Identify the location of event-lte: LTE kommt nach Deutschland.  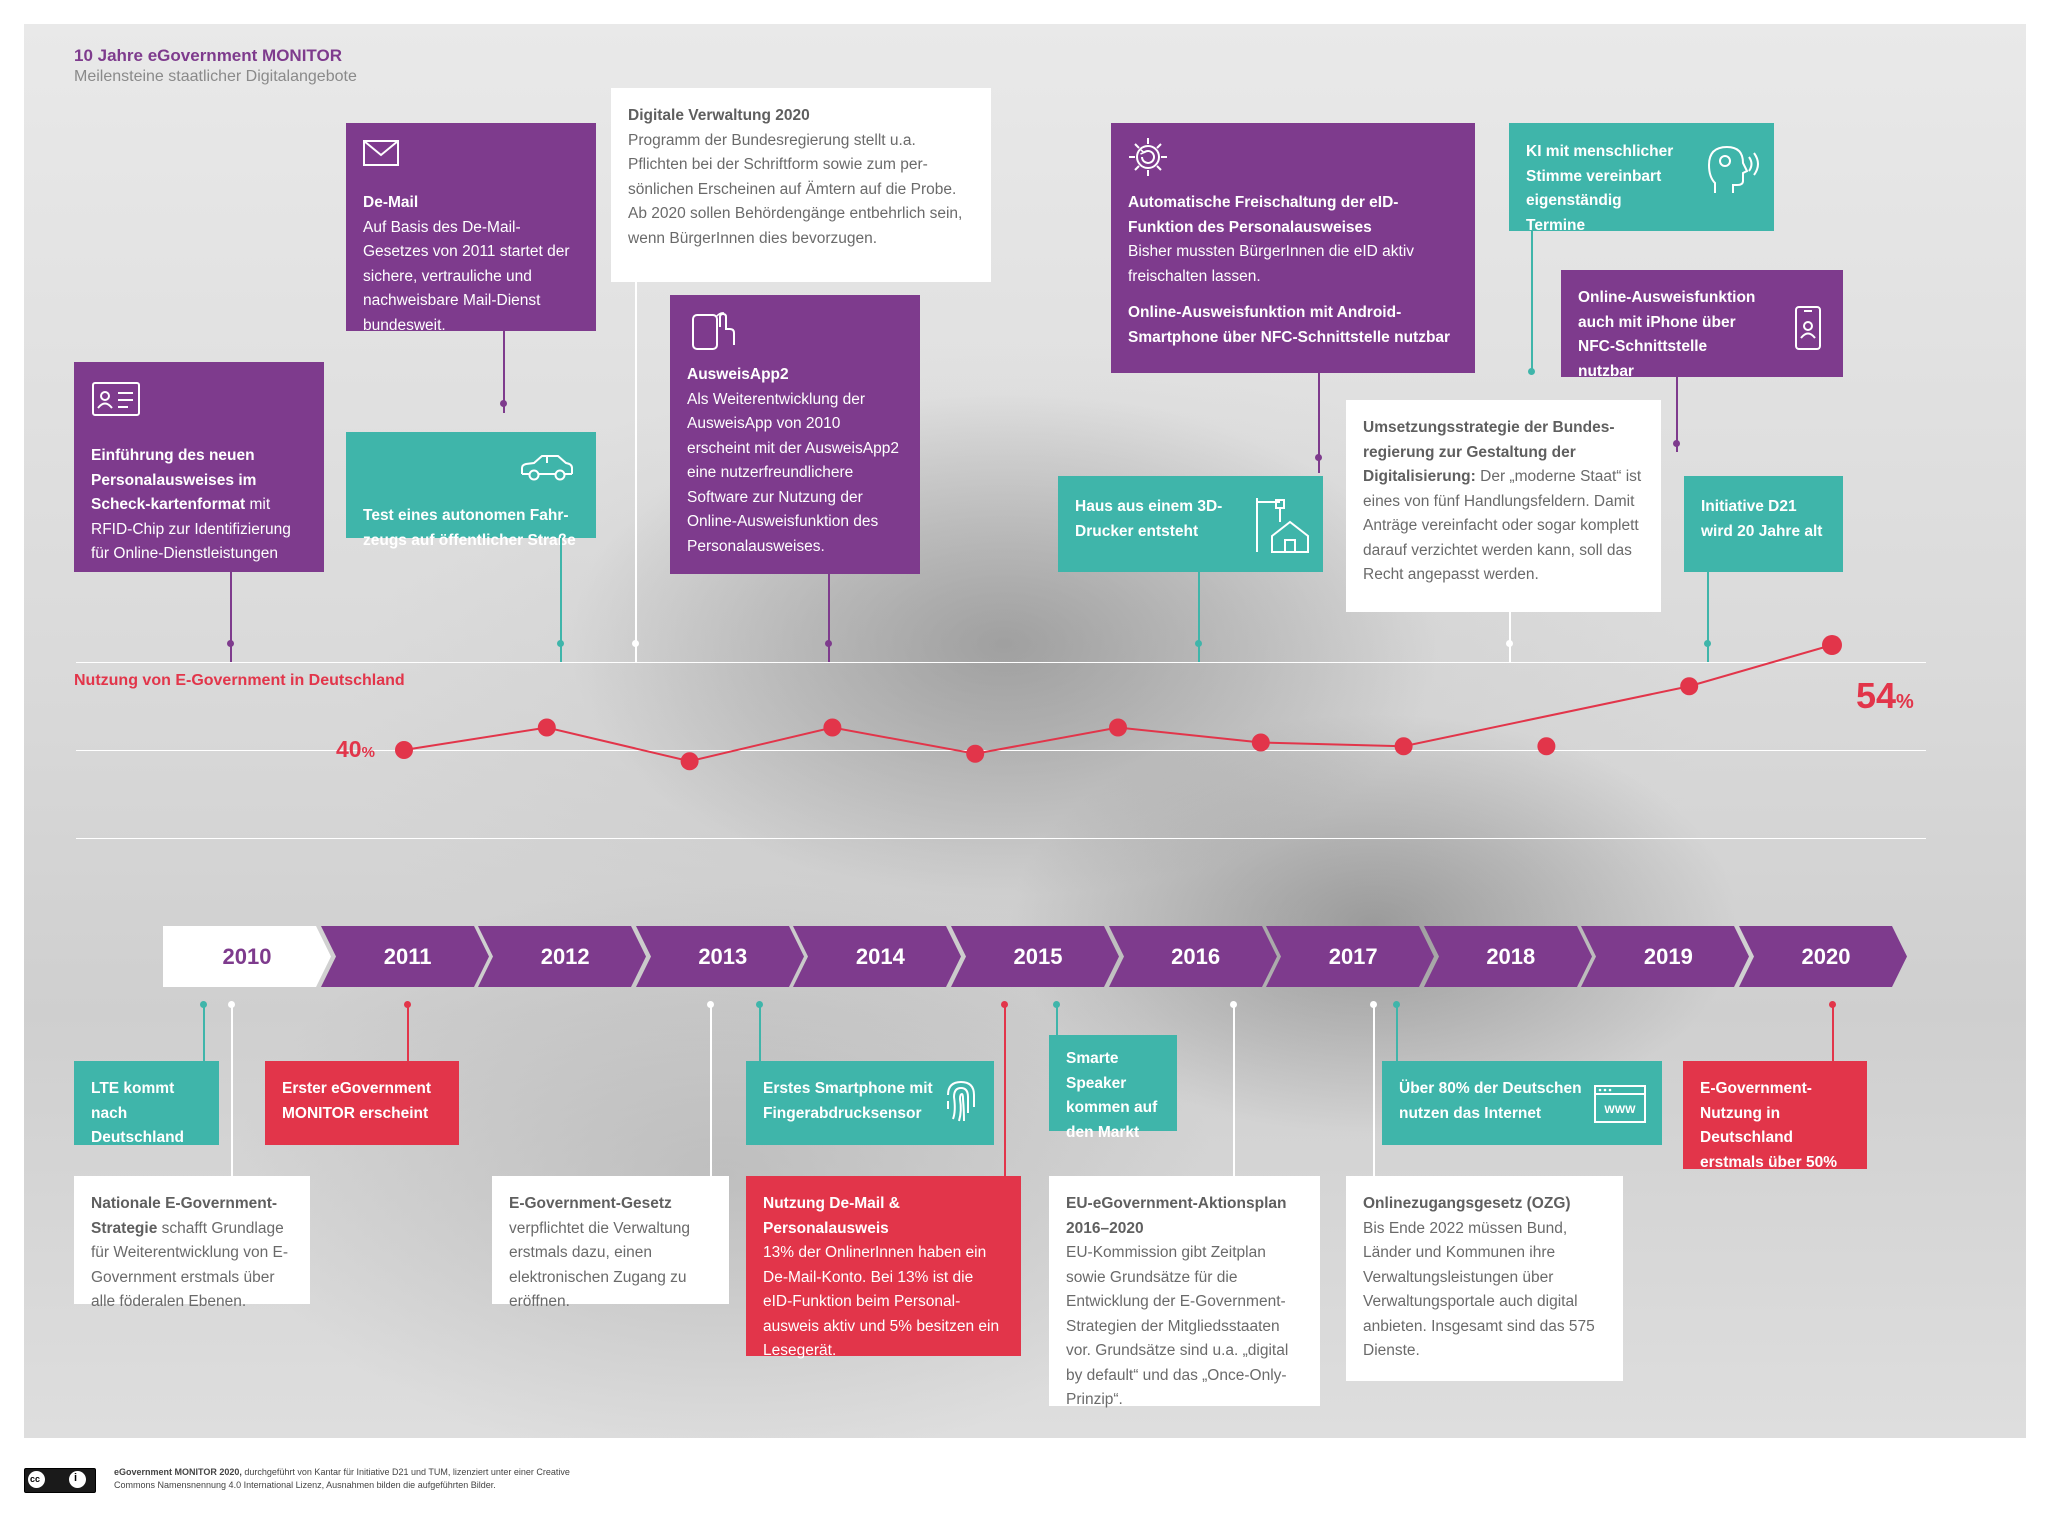
(146, 1103).